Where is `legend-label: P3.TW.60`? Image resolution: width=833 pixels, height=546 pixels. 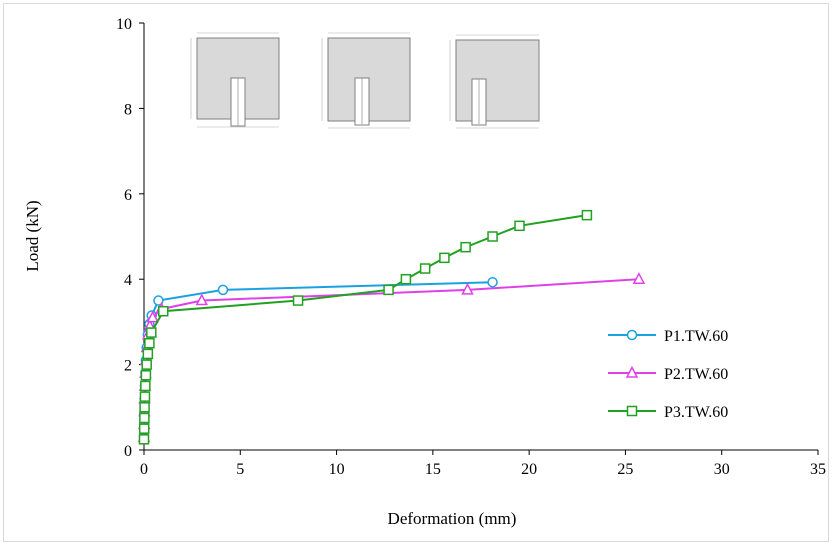 legend-label: P3.TW.60 is located at coordinates (696, 412).